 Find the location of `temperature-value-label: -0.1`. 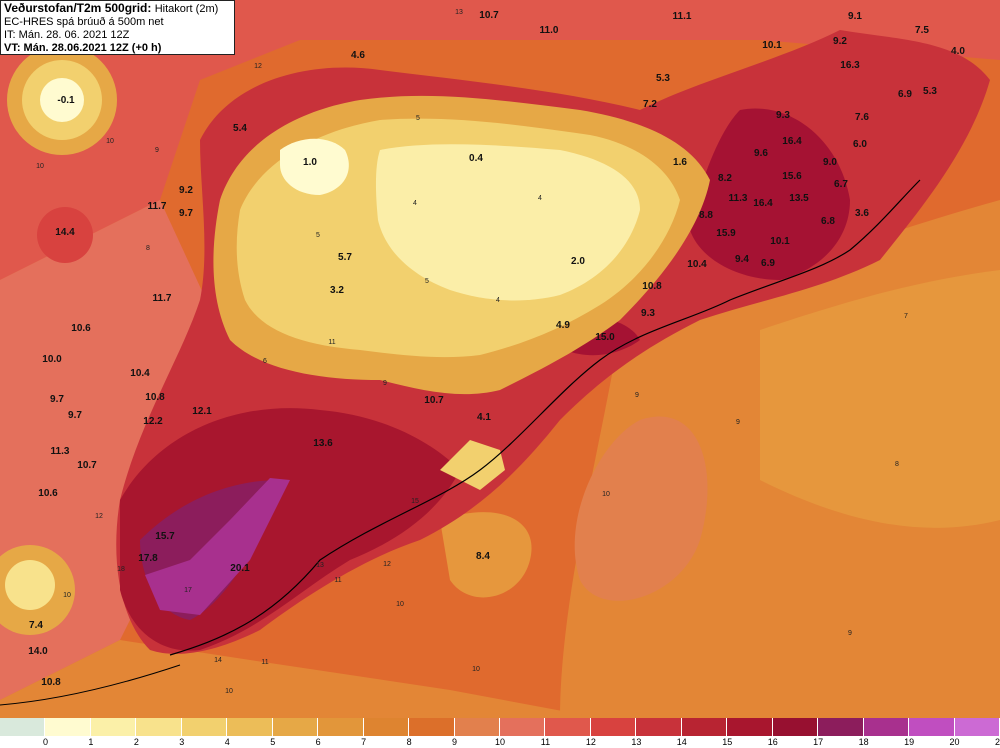

temperature-value-label: -0.1 is located at coordinates (66, 100).